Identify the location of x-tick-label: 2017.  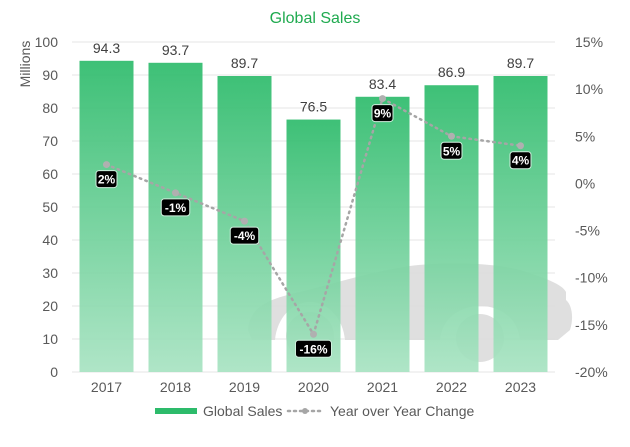
(106, 387).